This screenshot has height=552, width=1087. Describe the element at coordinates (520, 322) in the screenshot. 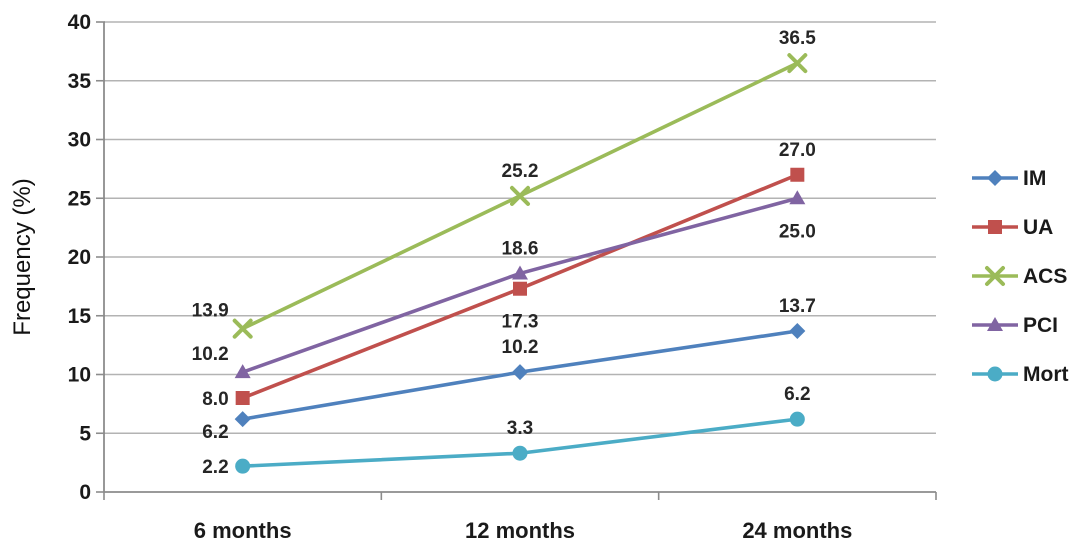

I see `data-label-ua-1: 17.3` at that location.